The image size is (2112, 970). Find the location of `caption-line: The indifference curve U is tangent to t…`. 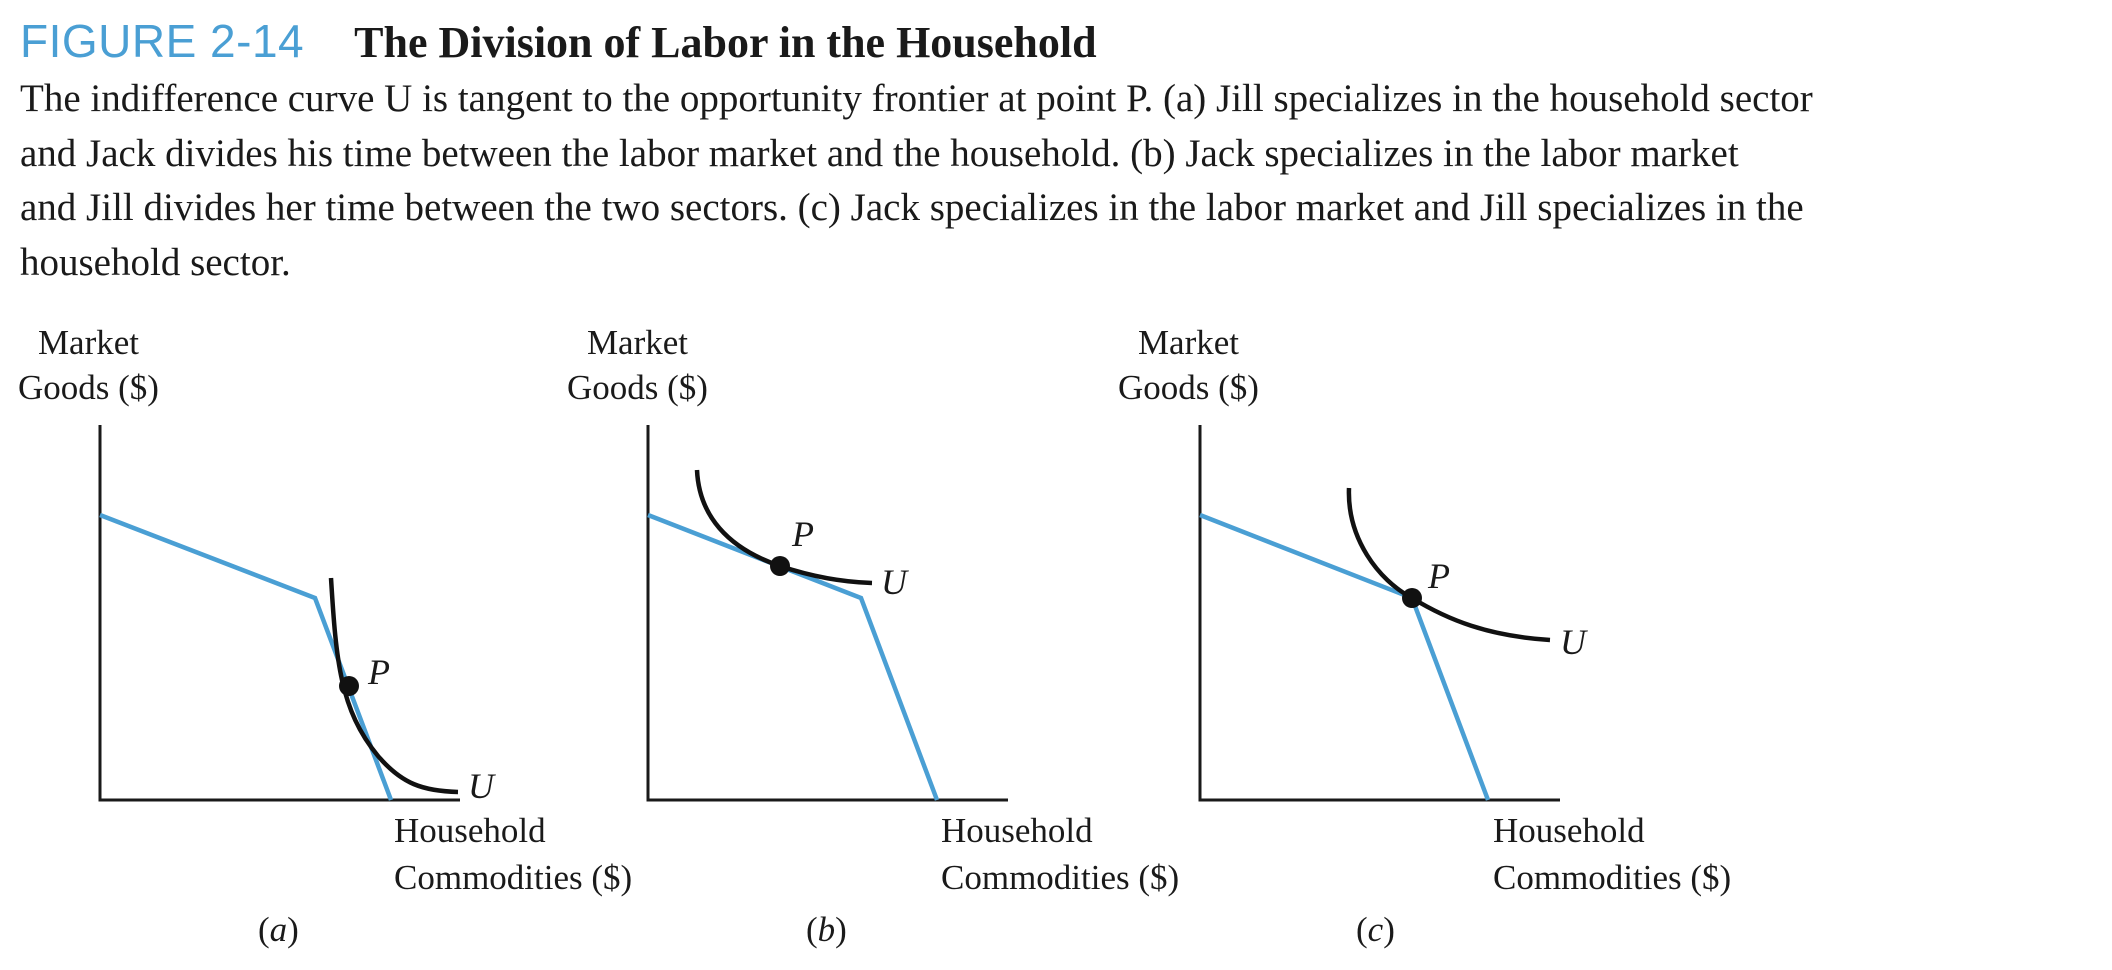

caption-line: The indifference curve U is tangent to t… is located at coordinates (916, 98).